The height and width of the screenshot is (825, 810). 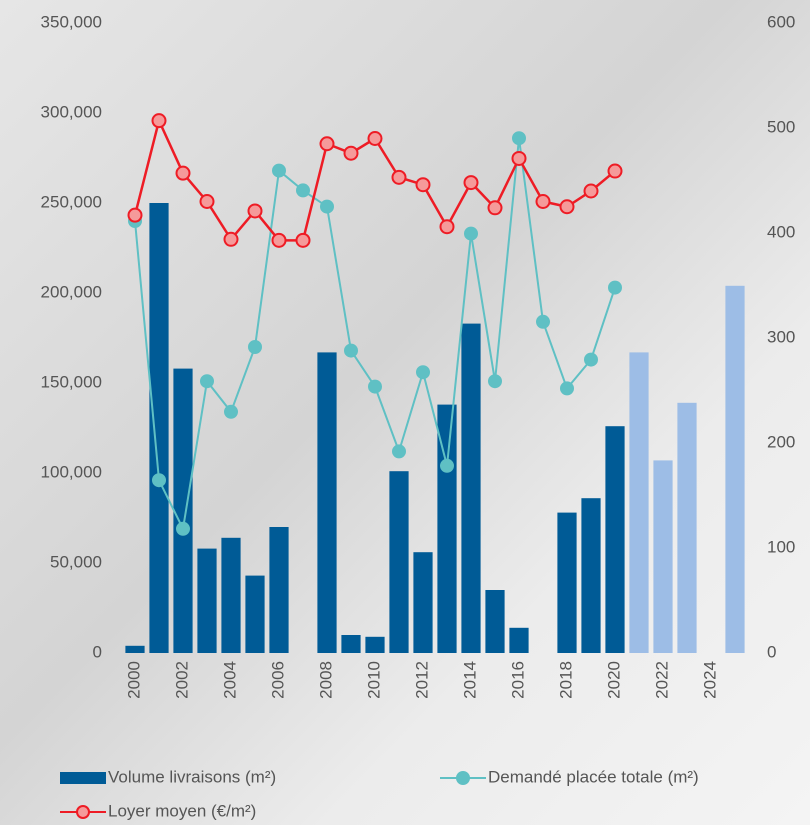 I want to click on x-tick-label: 2002, so click(x=181, y=680).